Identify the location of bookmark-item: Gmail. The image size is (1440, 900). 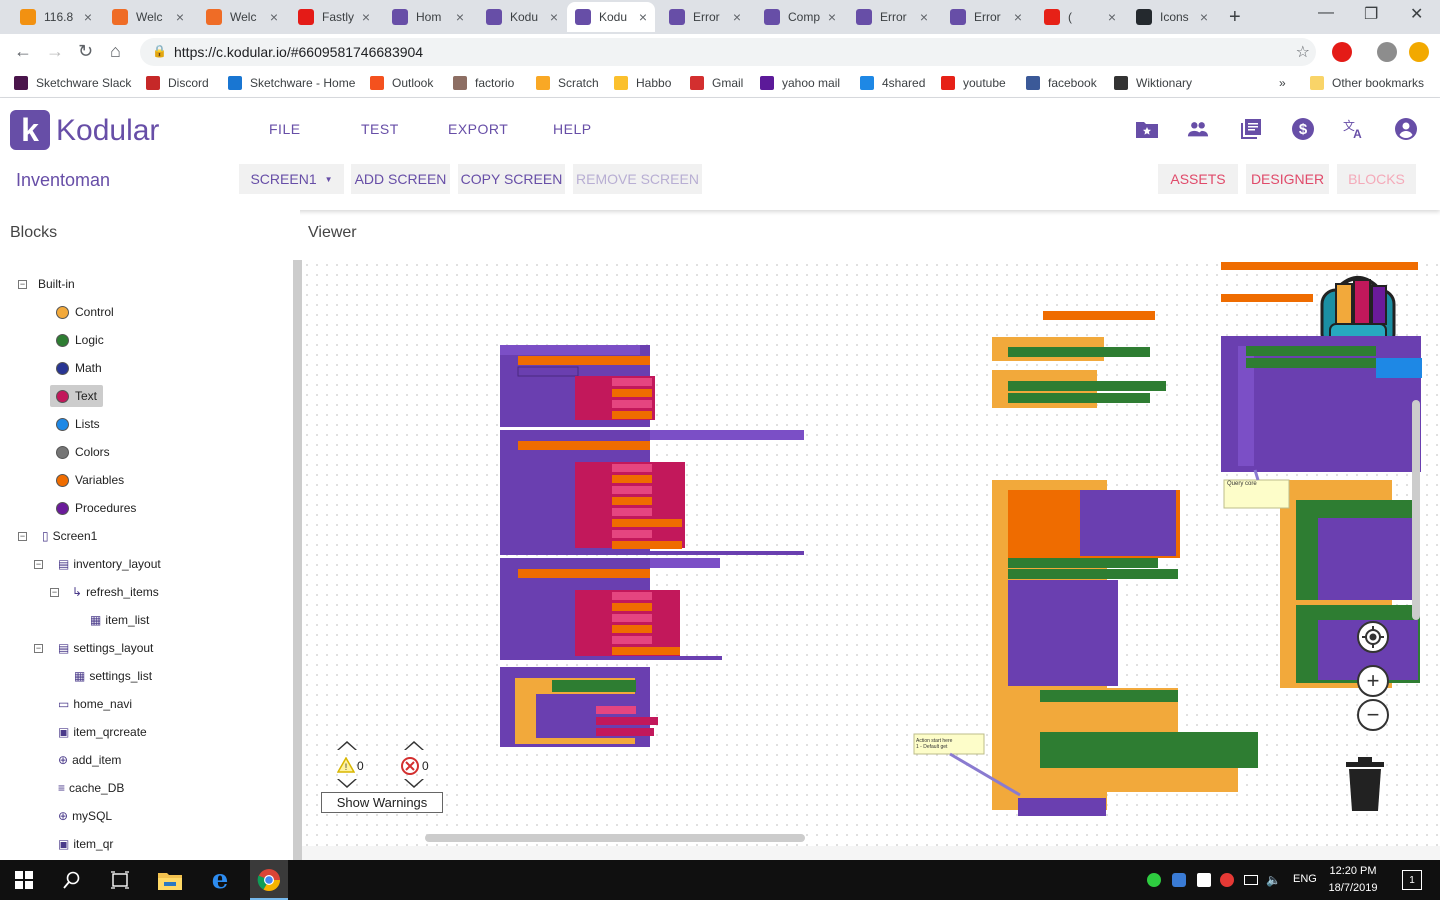
(716, 83).